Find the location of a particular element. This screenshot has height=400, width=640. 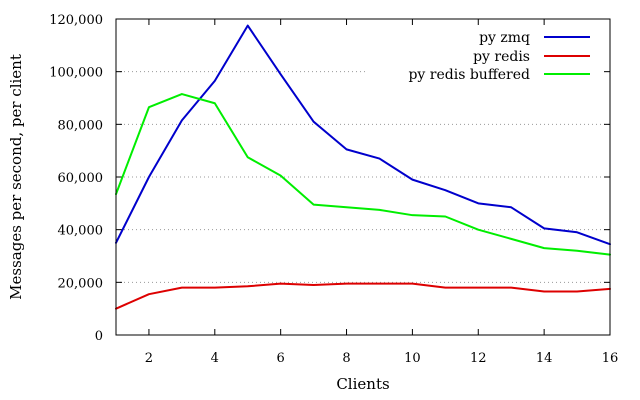

y-tick-label: 100,000 is located at coordinates (76, 73).